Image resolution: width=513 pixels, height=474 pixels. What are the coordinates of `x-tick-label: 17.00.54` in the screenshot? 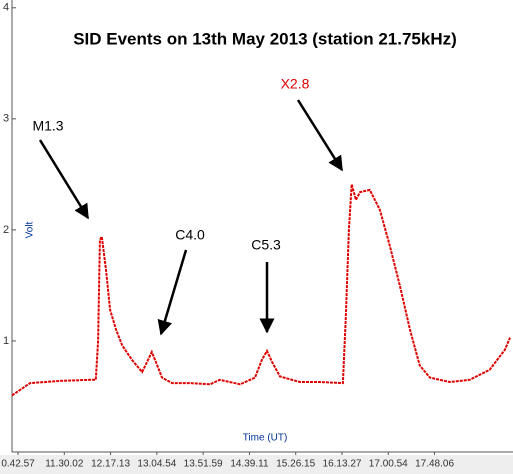 It's located at (388, 464).